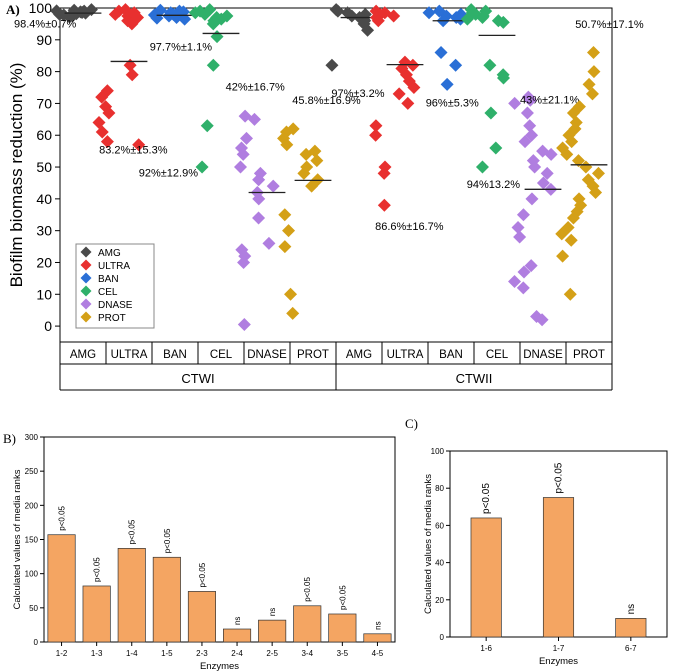  I want to click on panel-a-ytick-label: 10, so click(44, 294).